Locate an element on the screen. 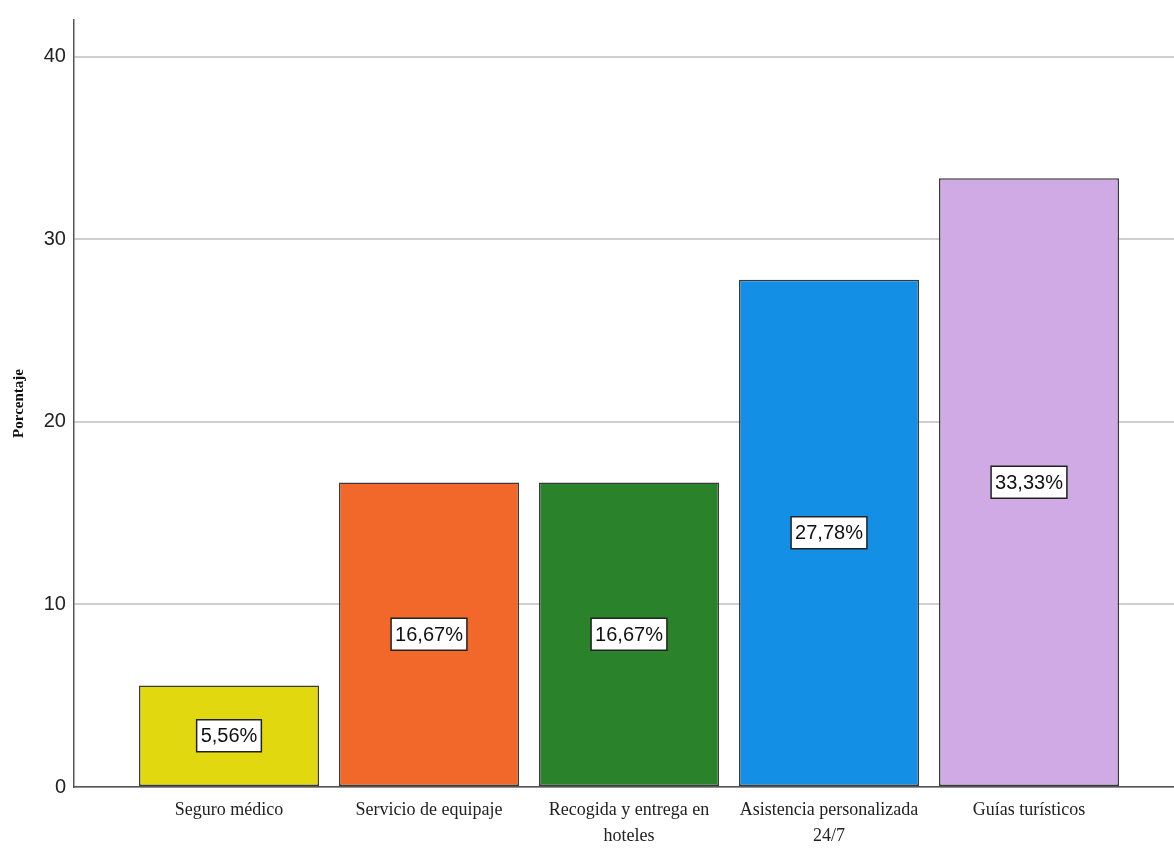 The width and height of the screenshot is (1174, 852). x-tick-label: Asistencia personalizada 24/7 is located at coordinates (829, 821).